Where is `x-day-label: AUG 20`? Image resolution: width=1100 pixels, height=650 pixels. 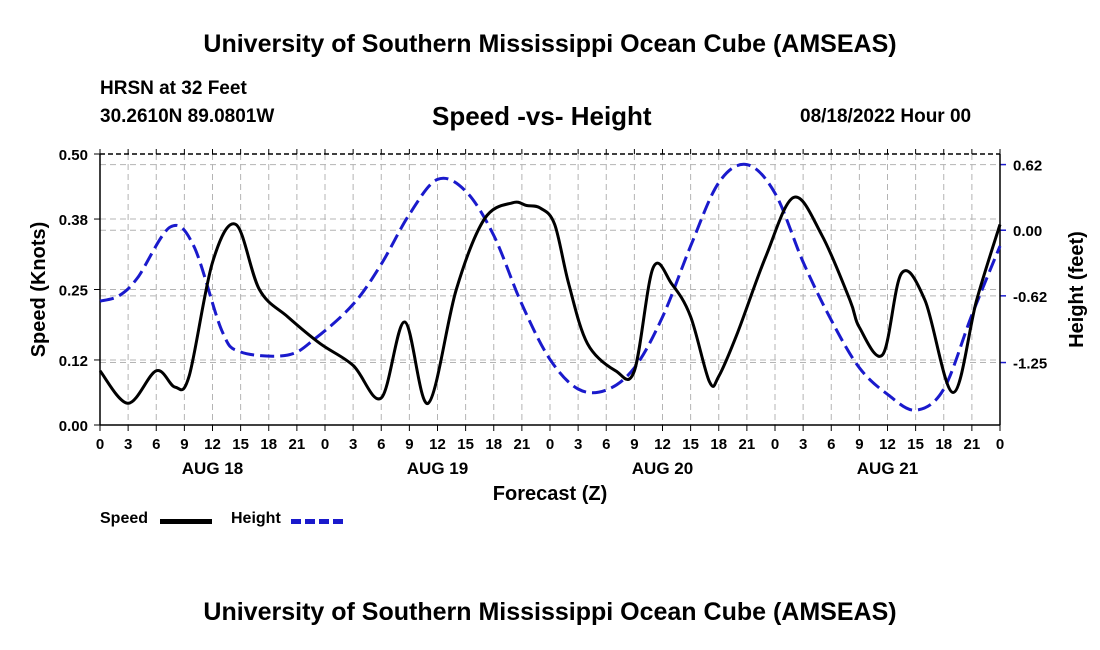 x-day-label: AUG 20 is located at coordinates (662, 468).